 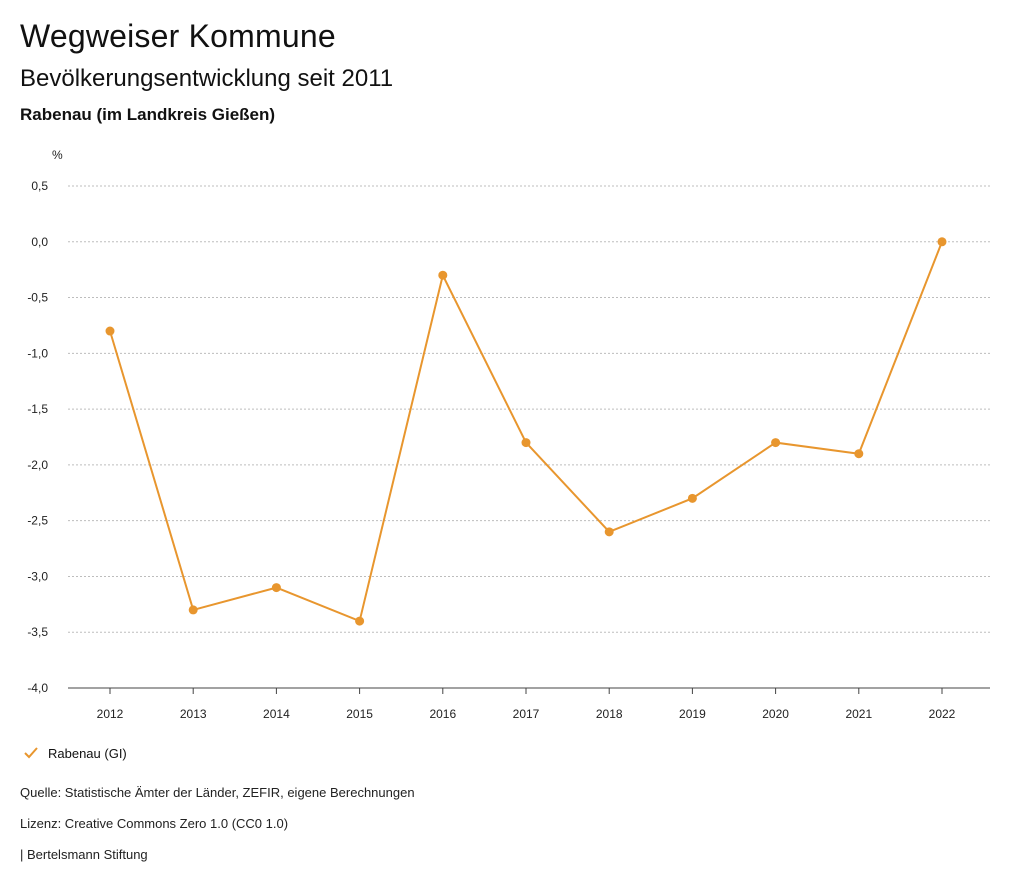 I want to click on x-tick-label: 2012, so click(x=110, y=714).